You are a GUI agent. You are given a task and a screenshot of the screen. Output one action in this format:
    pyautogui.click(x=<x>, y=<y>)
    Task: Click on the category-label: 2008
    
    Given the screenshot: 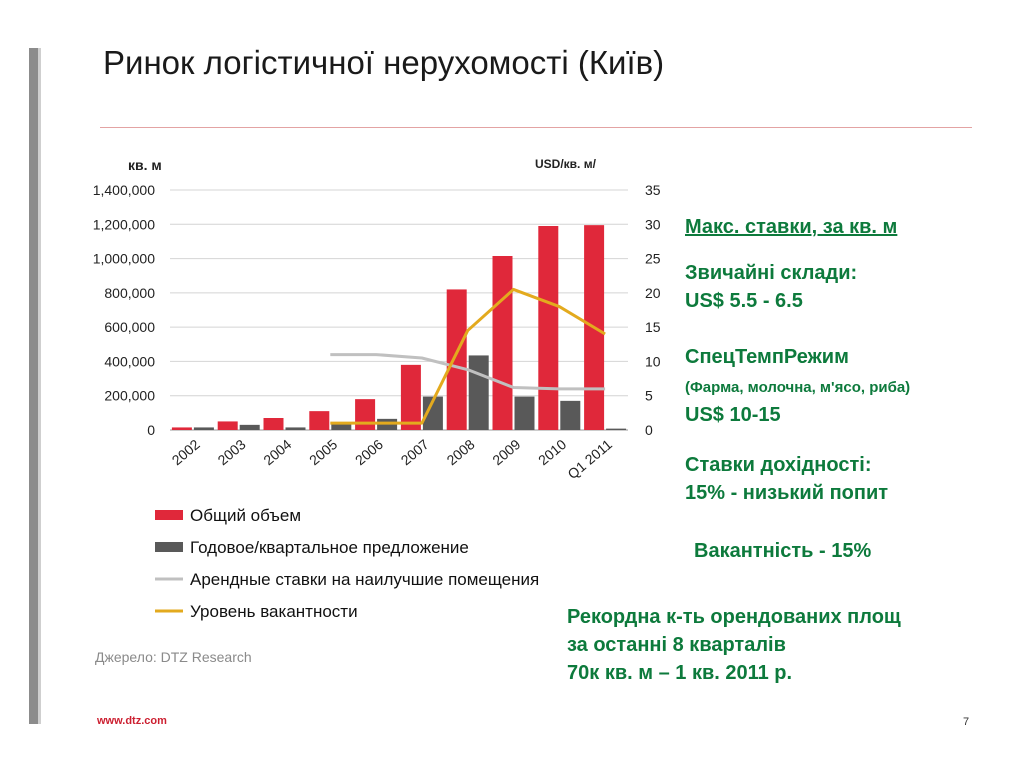 What is the action you would take?
    pyautogui.click(x=460, y=452)
    